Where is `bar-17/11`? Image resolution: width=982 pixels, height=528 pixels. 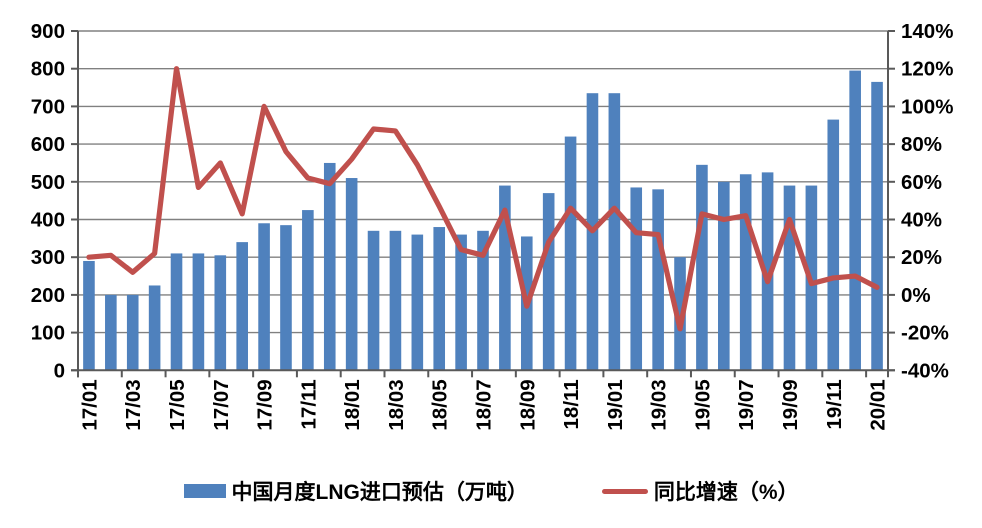
bar-17/11 is located at coordinates (308, 290).